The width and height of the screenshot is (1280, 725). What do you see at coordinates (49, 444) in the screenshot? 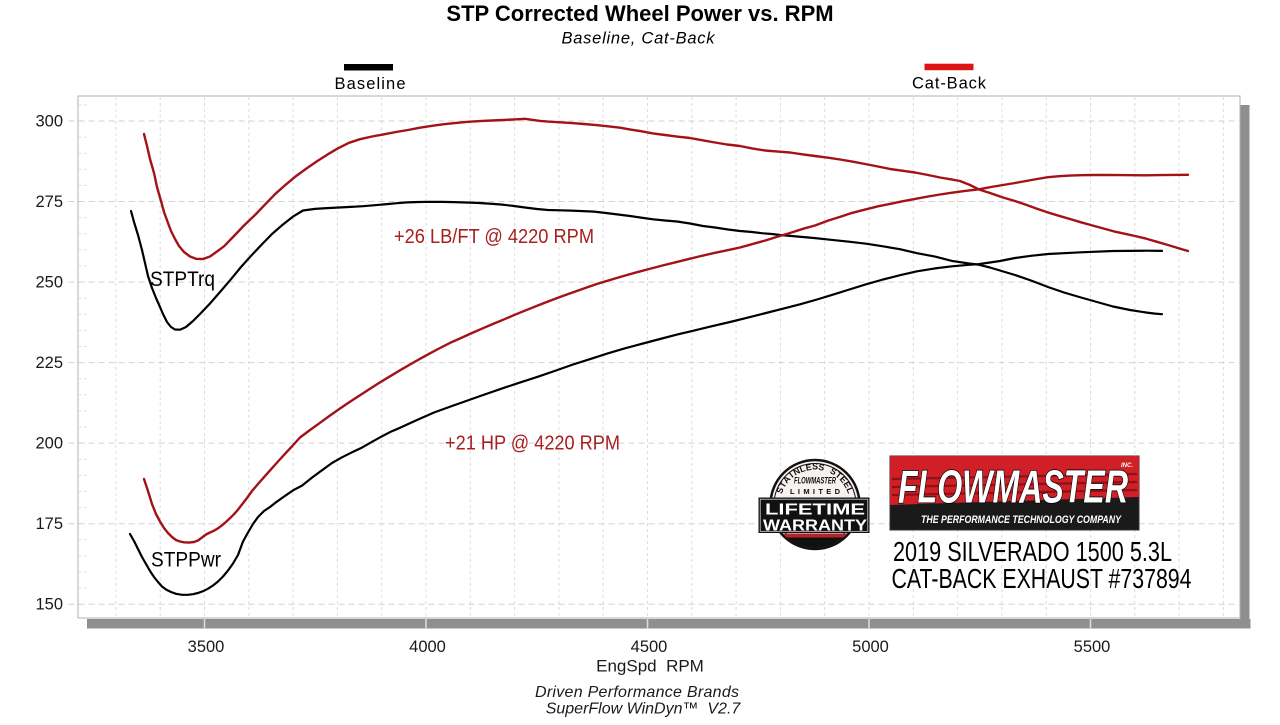
I see `svg-text: 200` at bounding box center [49, 444].